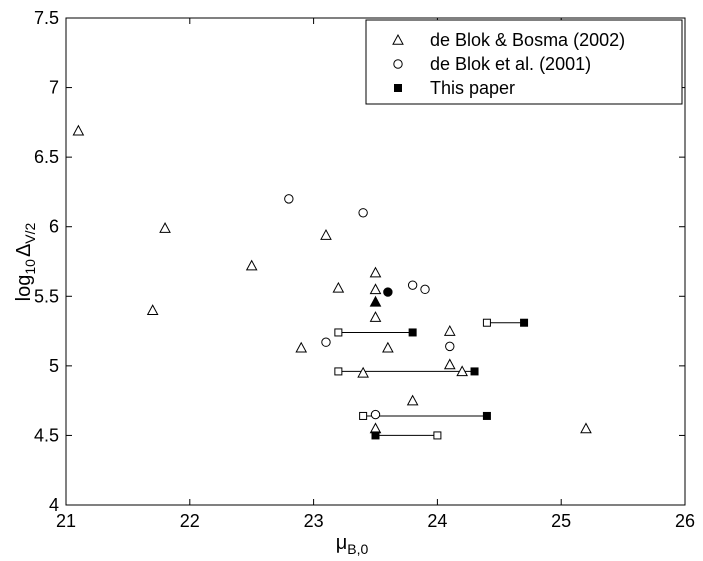 This screenshot has width=703, height=561. Describe the element at coordinates (30, 267) in the screenshot. I see `y-label-base-sub: 10` at that location.